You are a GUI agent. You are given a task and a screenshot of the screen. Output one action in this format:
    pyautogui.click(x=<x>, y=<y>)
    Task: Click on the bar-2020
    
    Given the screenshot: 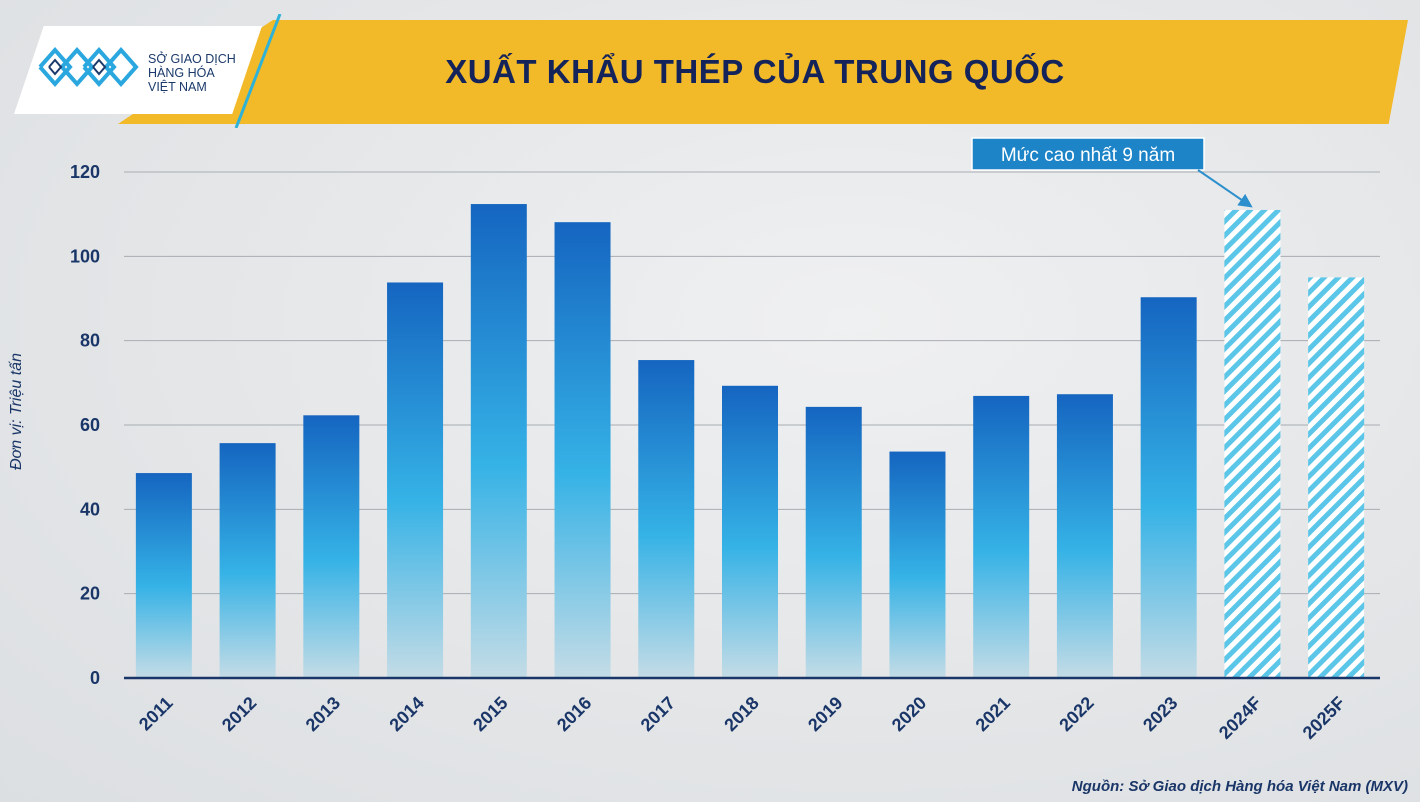 What is the action you would take?
    pyautogui.click(x=917, y=564)
    